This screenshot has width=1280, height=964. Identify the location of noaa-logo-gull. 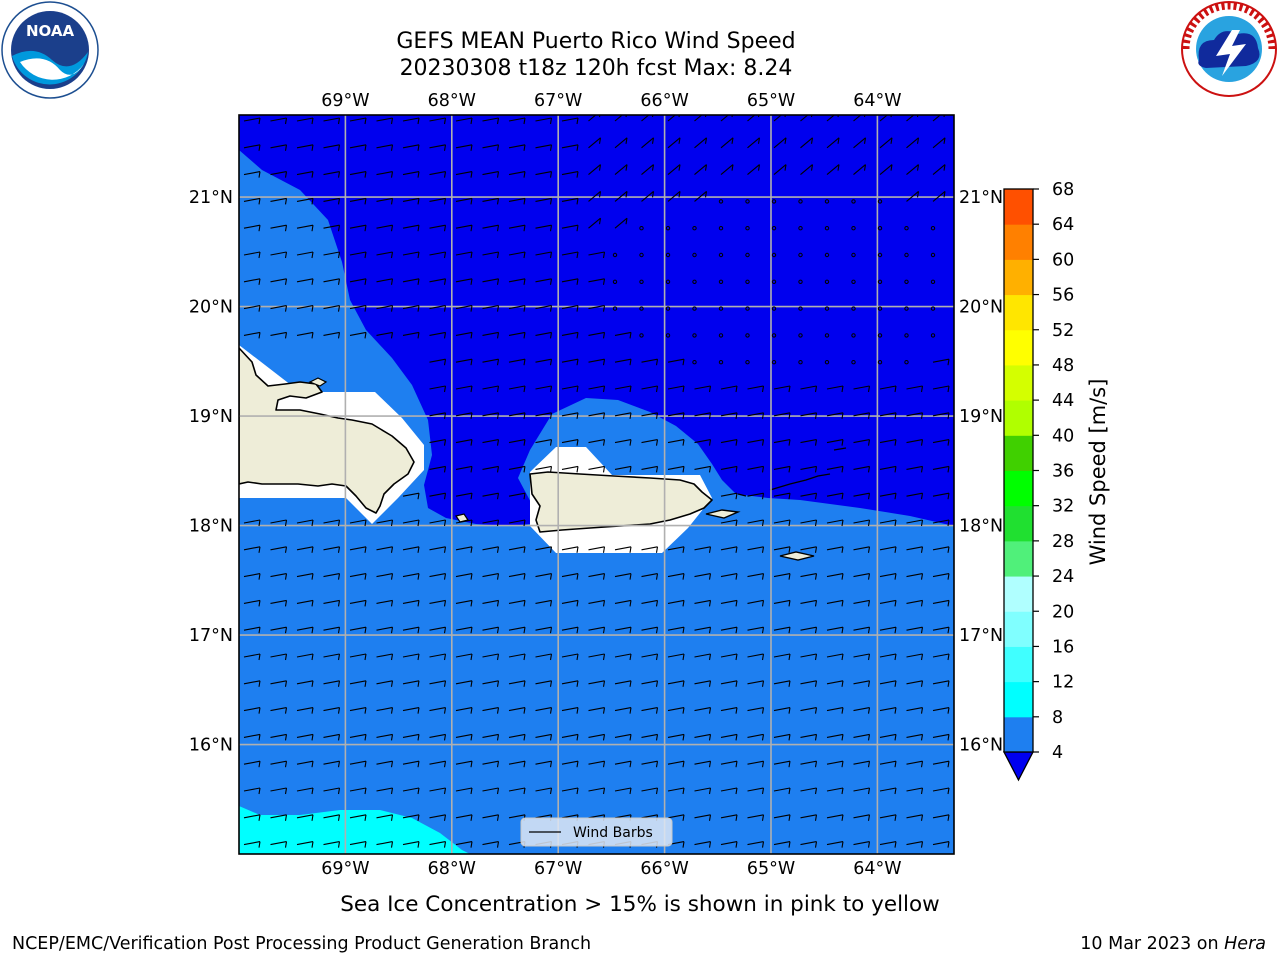
(52, 69).